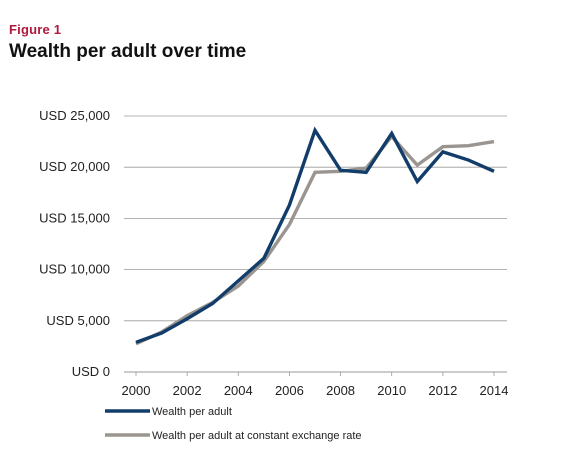  I want to click on x-tick-label: 2014, so click(494, 390).